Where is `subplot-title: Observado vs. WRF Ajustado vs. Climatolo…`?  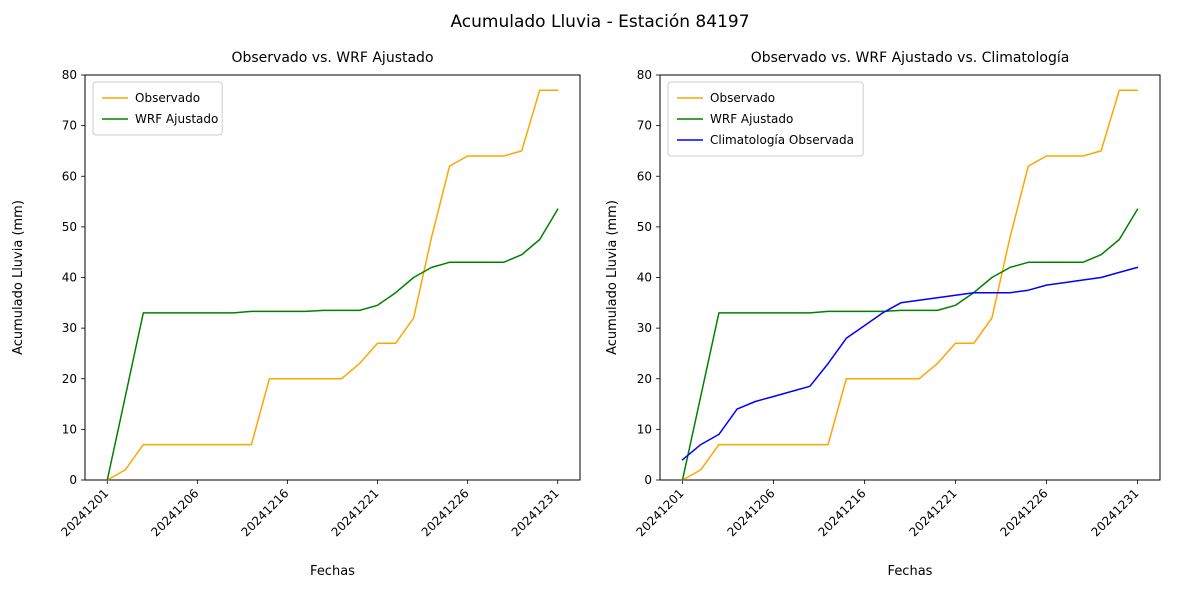 subplot-title: Observado vs. WRF Ajustado vs. Climatolo… is located at coordinates (910, 58).